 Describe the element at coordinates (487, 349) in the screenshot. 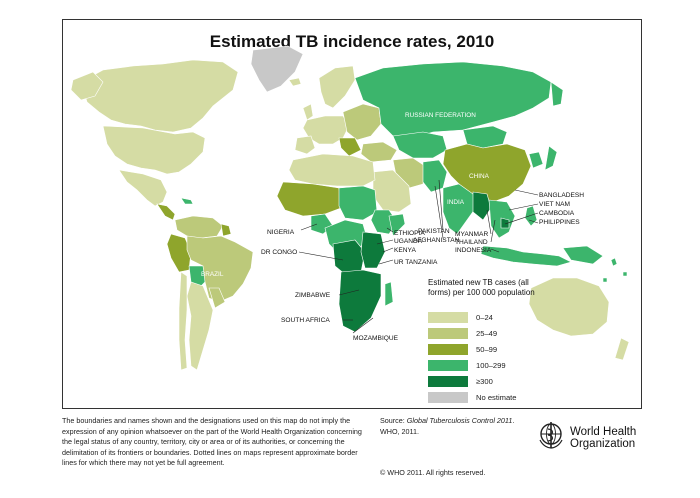

I see `legend-label: 50–99` at that location.